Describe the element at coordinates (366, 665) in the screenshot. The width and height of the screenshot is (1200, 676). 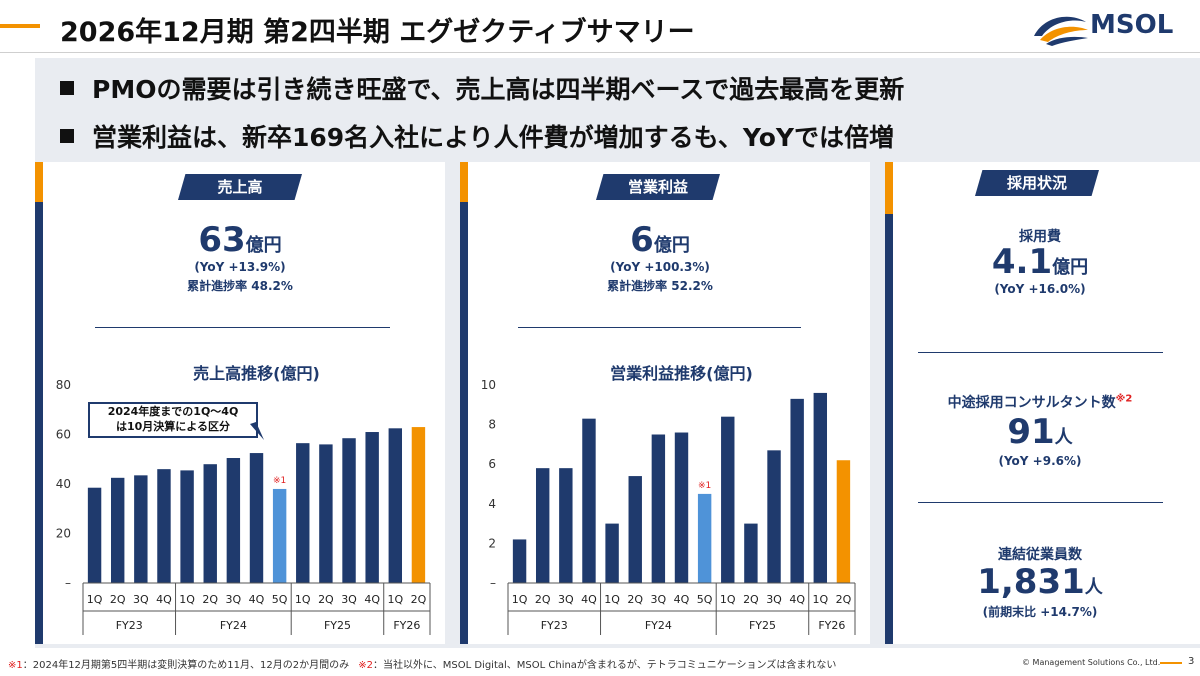
I see `footnote-2-mark: ※2` at that location.